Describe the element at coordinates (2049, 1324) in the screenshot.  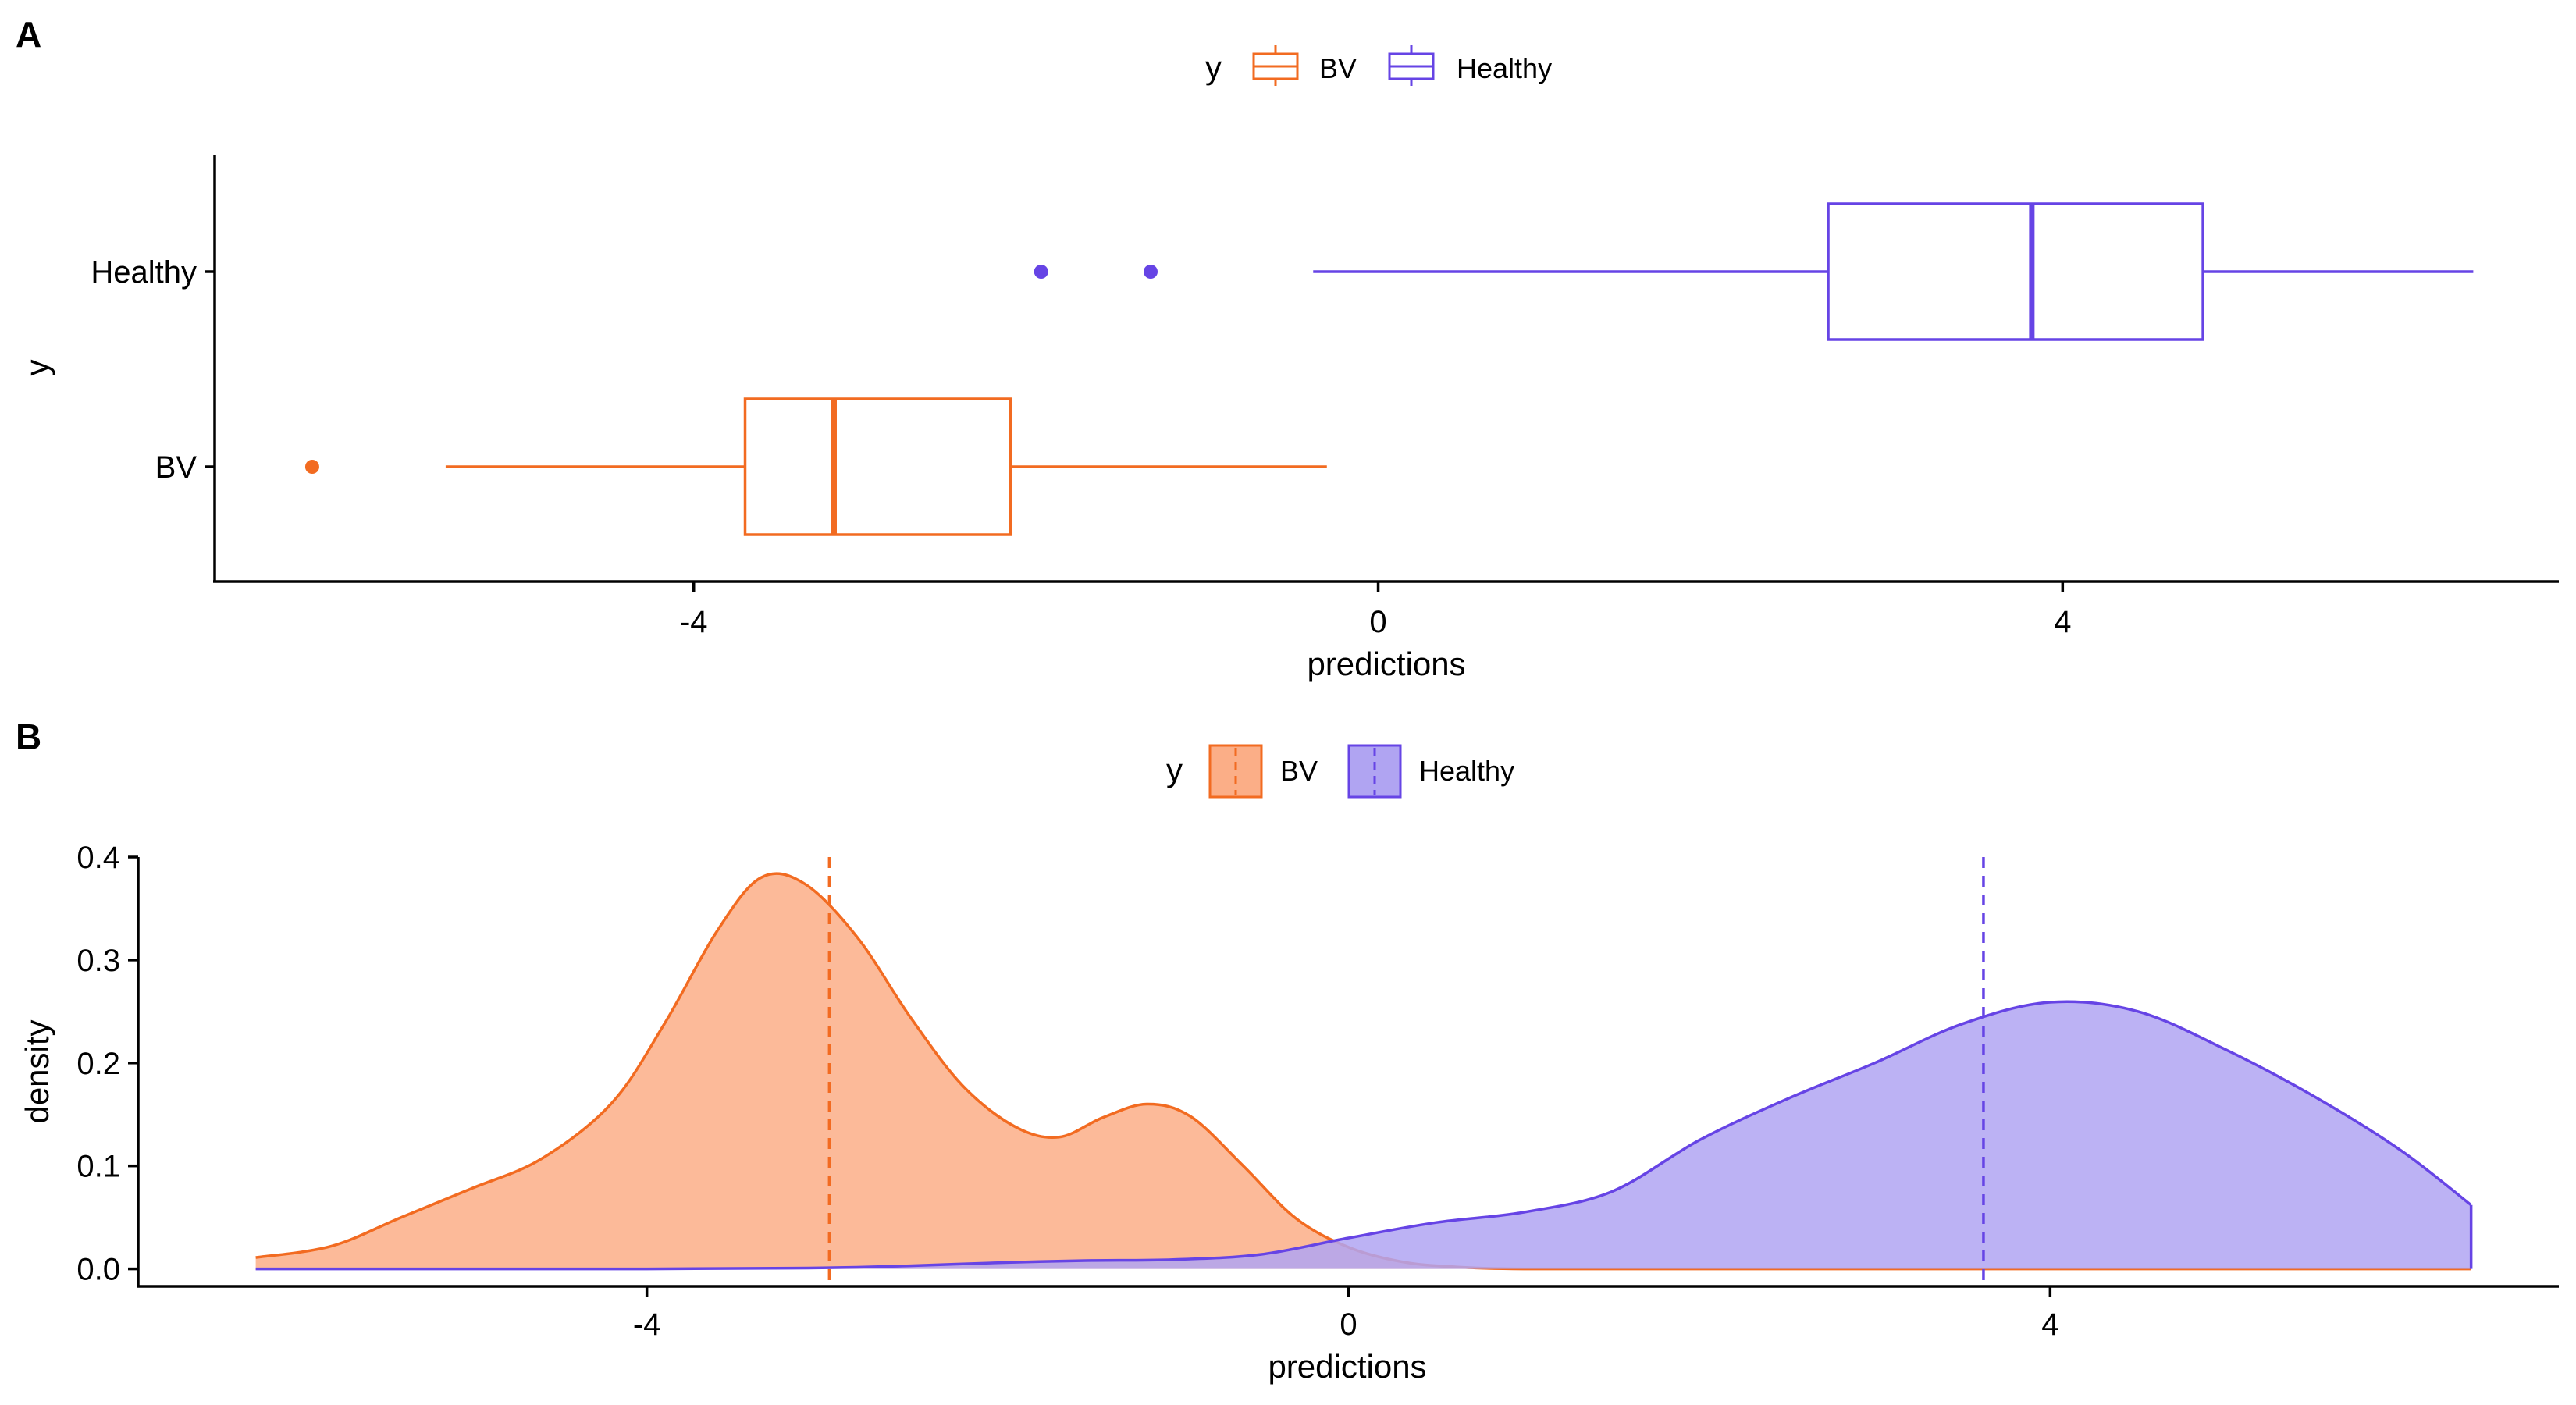
I see `b-xtick-label: 4` at that location.